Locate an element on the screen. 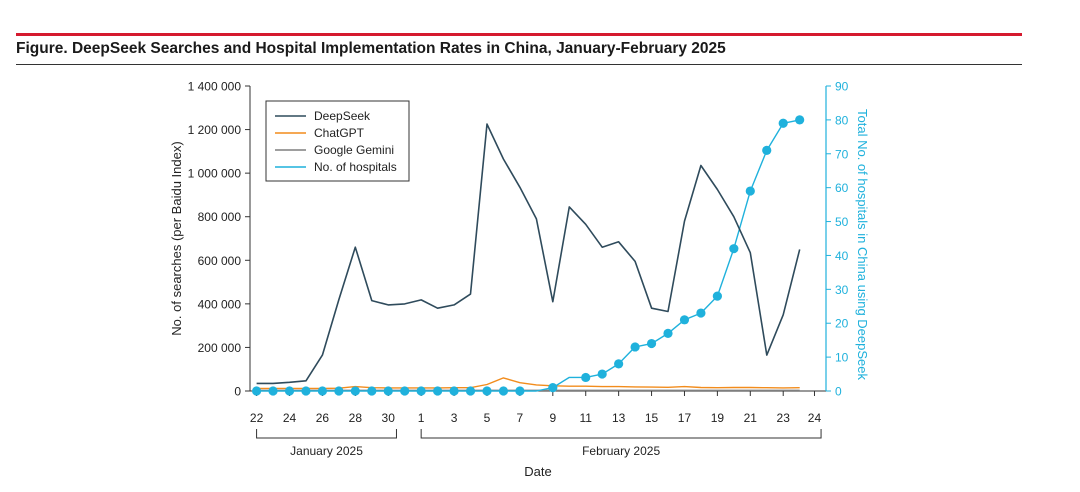  legend-label: No. of hospitals is located at coordinates (355, 167).